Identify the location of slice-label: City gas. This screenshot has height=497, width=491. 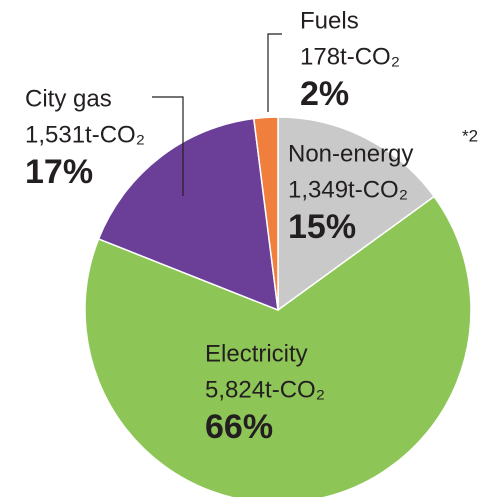
(68, 98).